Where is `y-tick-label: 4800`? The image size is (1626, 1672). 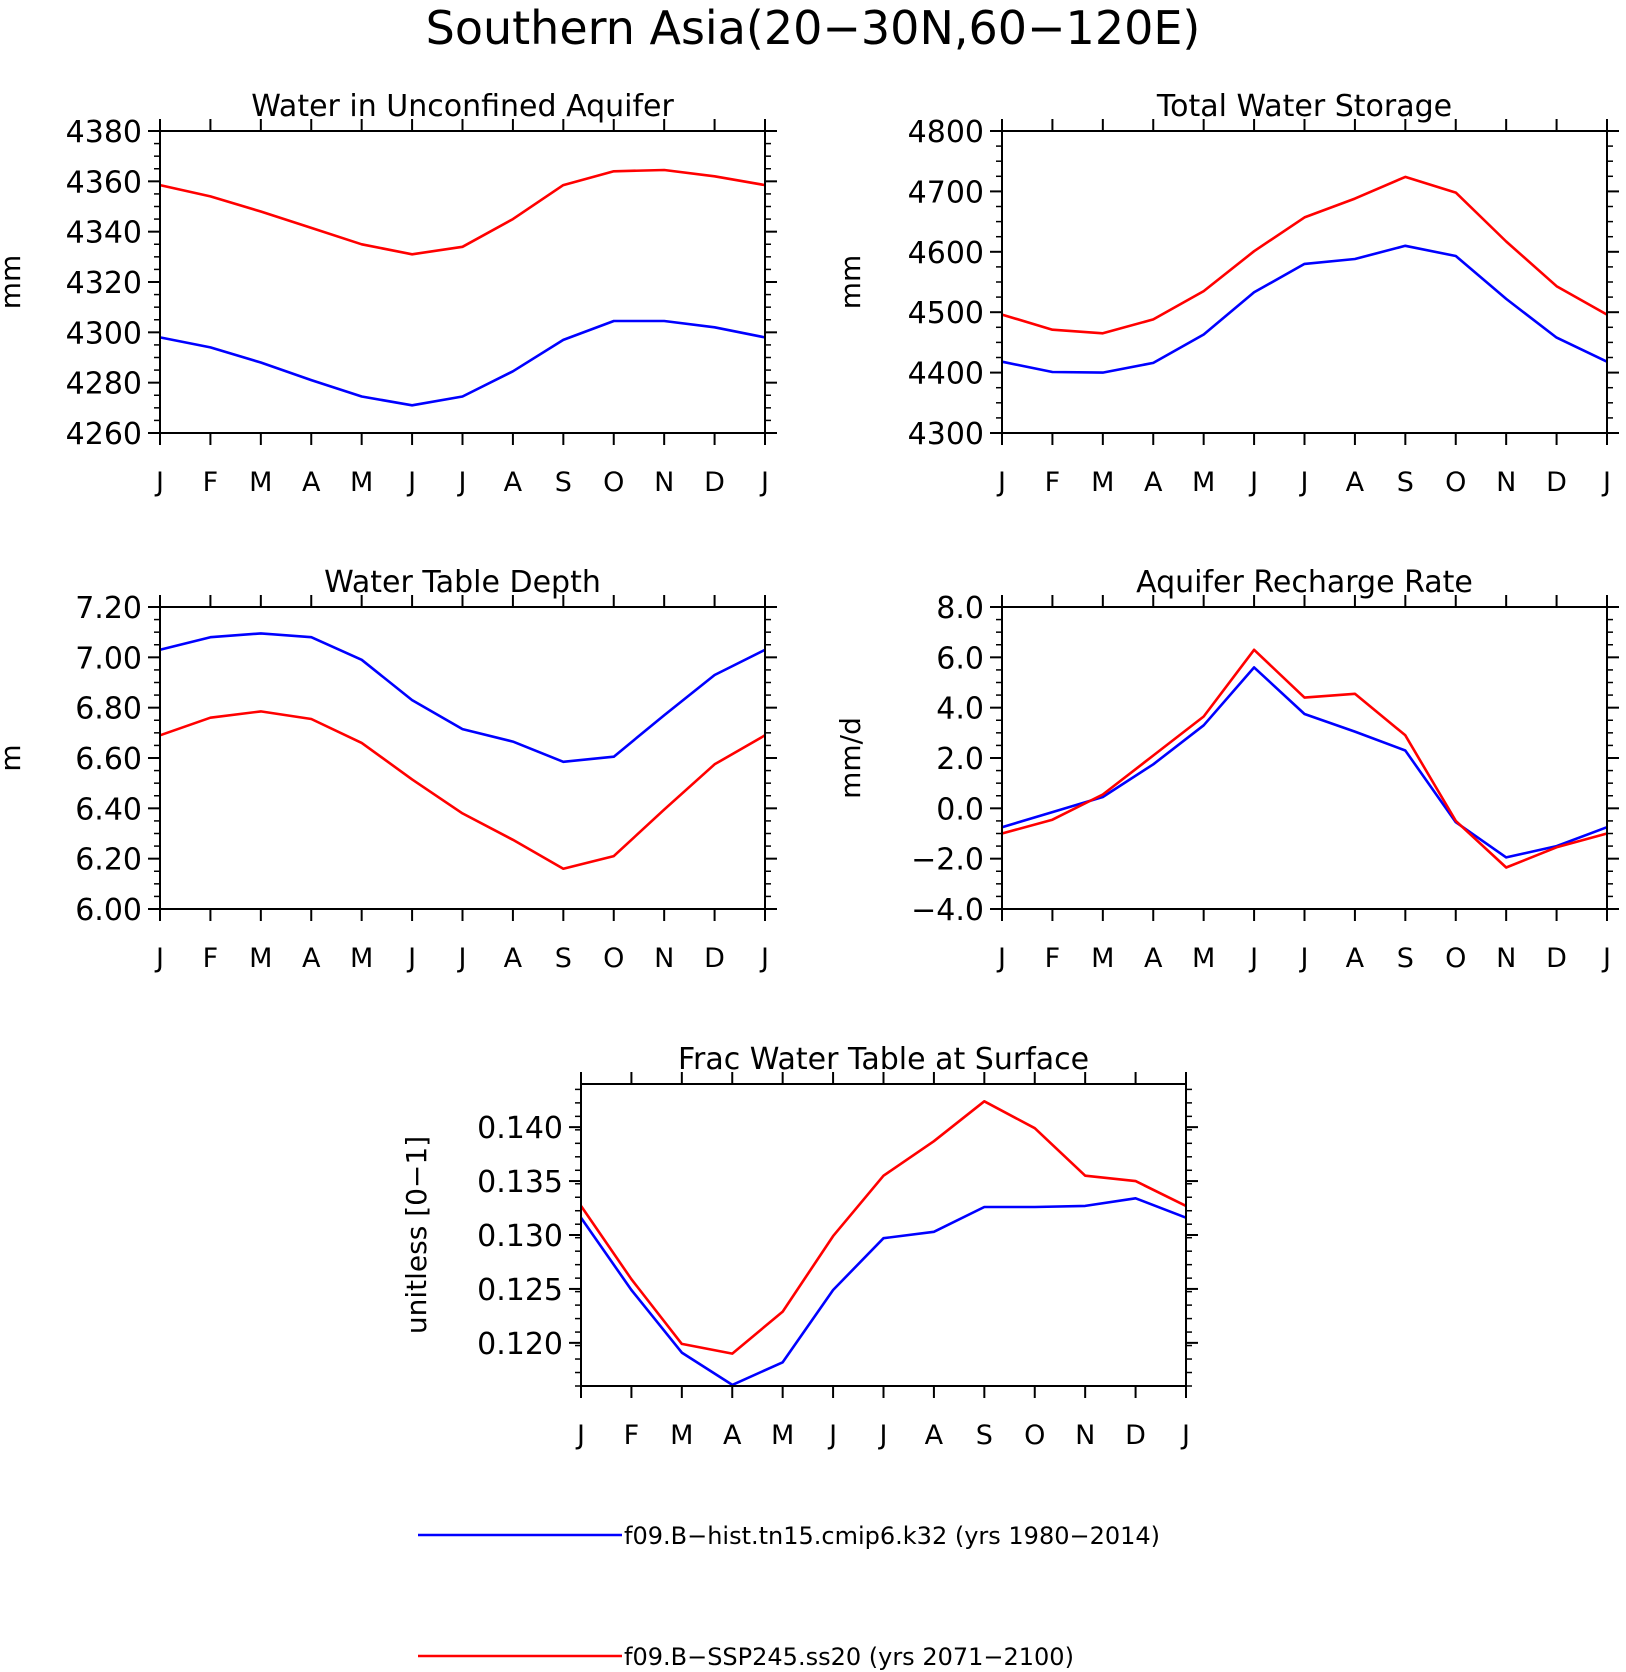
y-tick-label: 4800 is located at coordinates (946, 132).